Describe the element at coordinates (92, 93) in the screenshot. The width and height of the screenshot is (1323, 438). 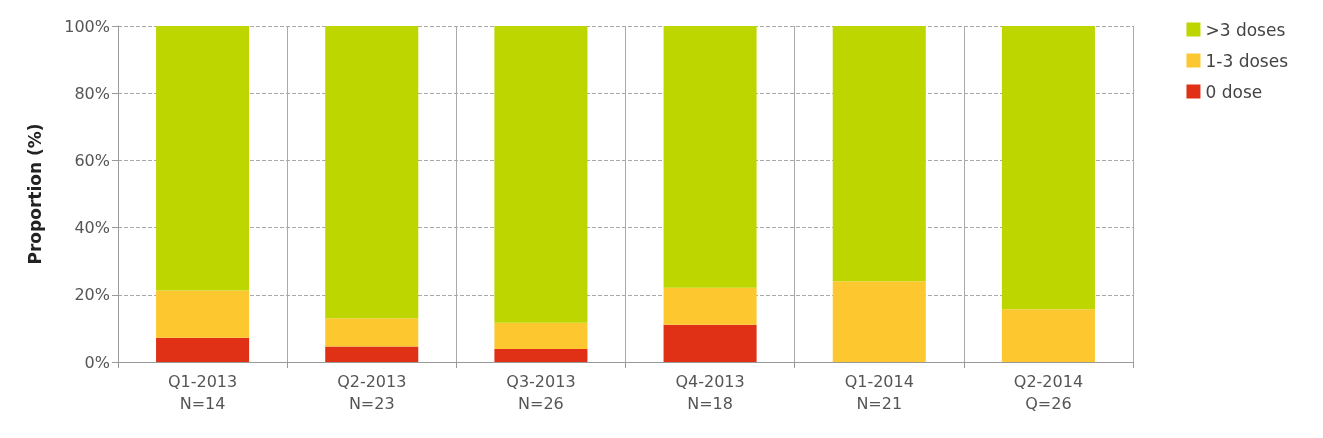
I see `y-tick-label: 80%` at that location.